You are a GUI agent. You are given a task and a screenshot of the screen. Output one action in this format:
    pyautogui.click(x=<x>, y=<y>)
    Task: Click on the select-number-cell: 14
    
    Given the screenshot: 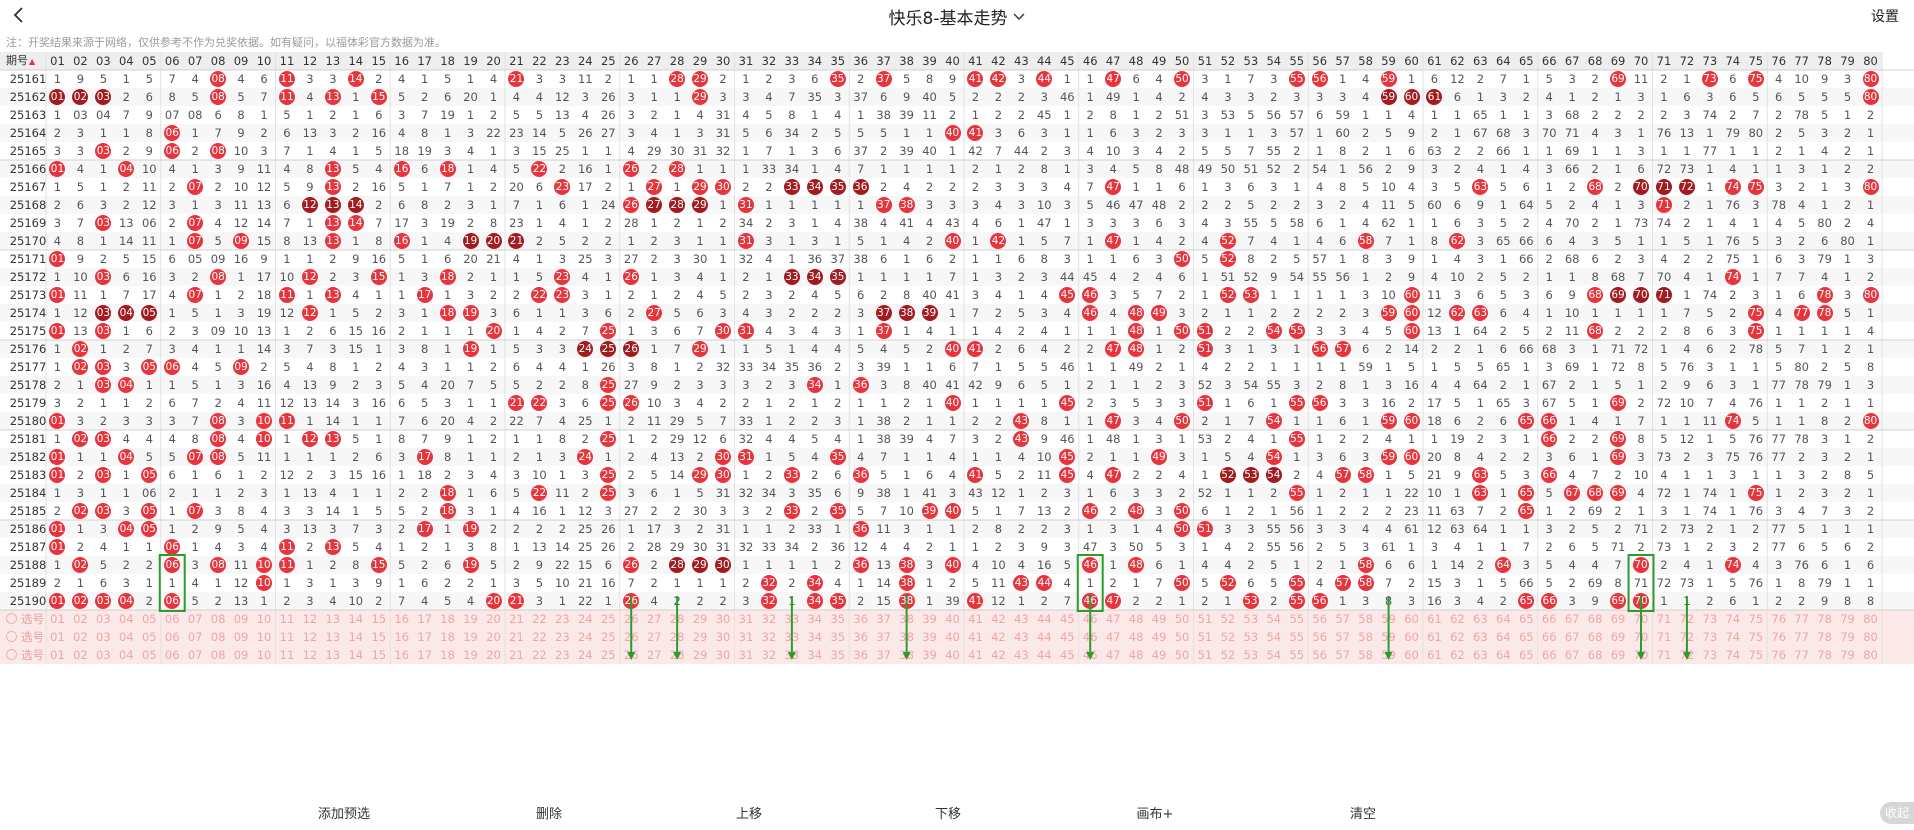 What is the action you would take?
    pyautogui.click(x=356, y=655)
    